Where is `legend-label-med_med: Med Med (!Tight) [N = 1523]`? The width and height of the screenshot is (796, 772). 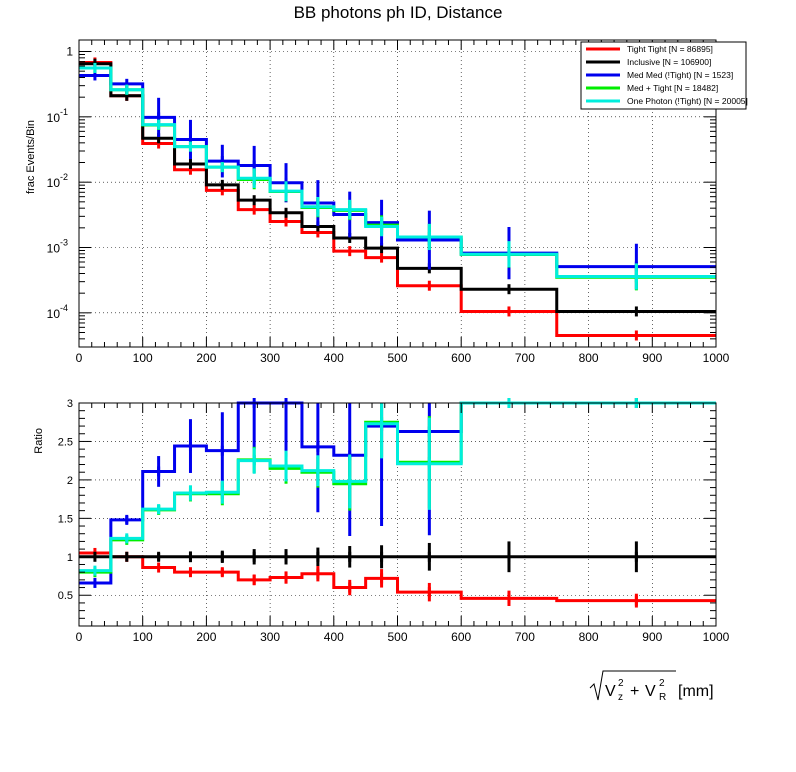
legend-label-med_med: Med Med (!Tight) [N = 1523] is located at coordinates (680, 75).